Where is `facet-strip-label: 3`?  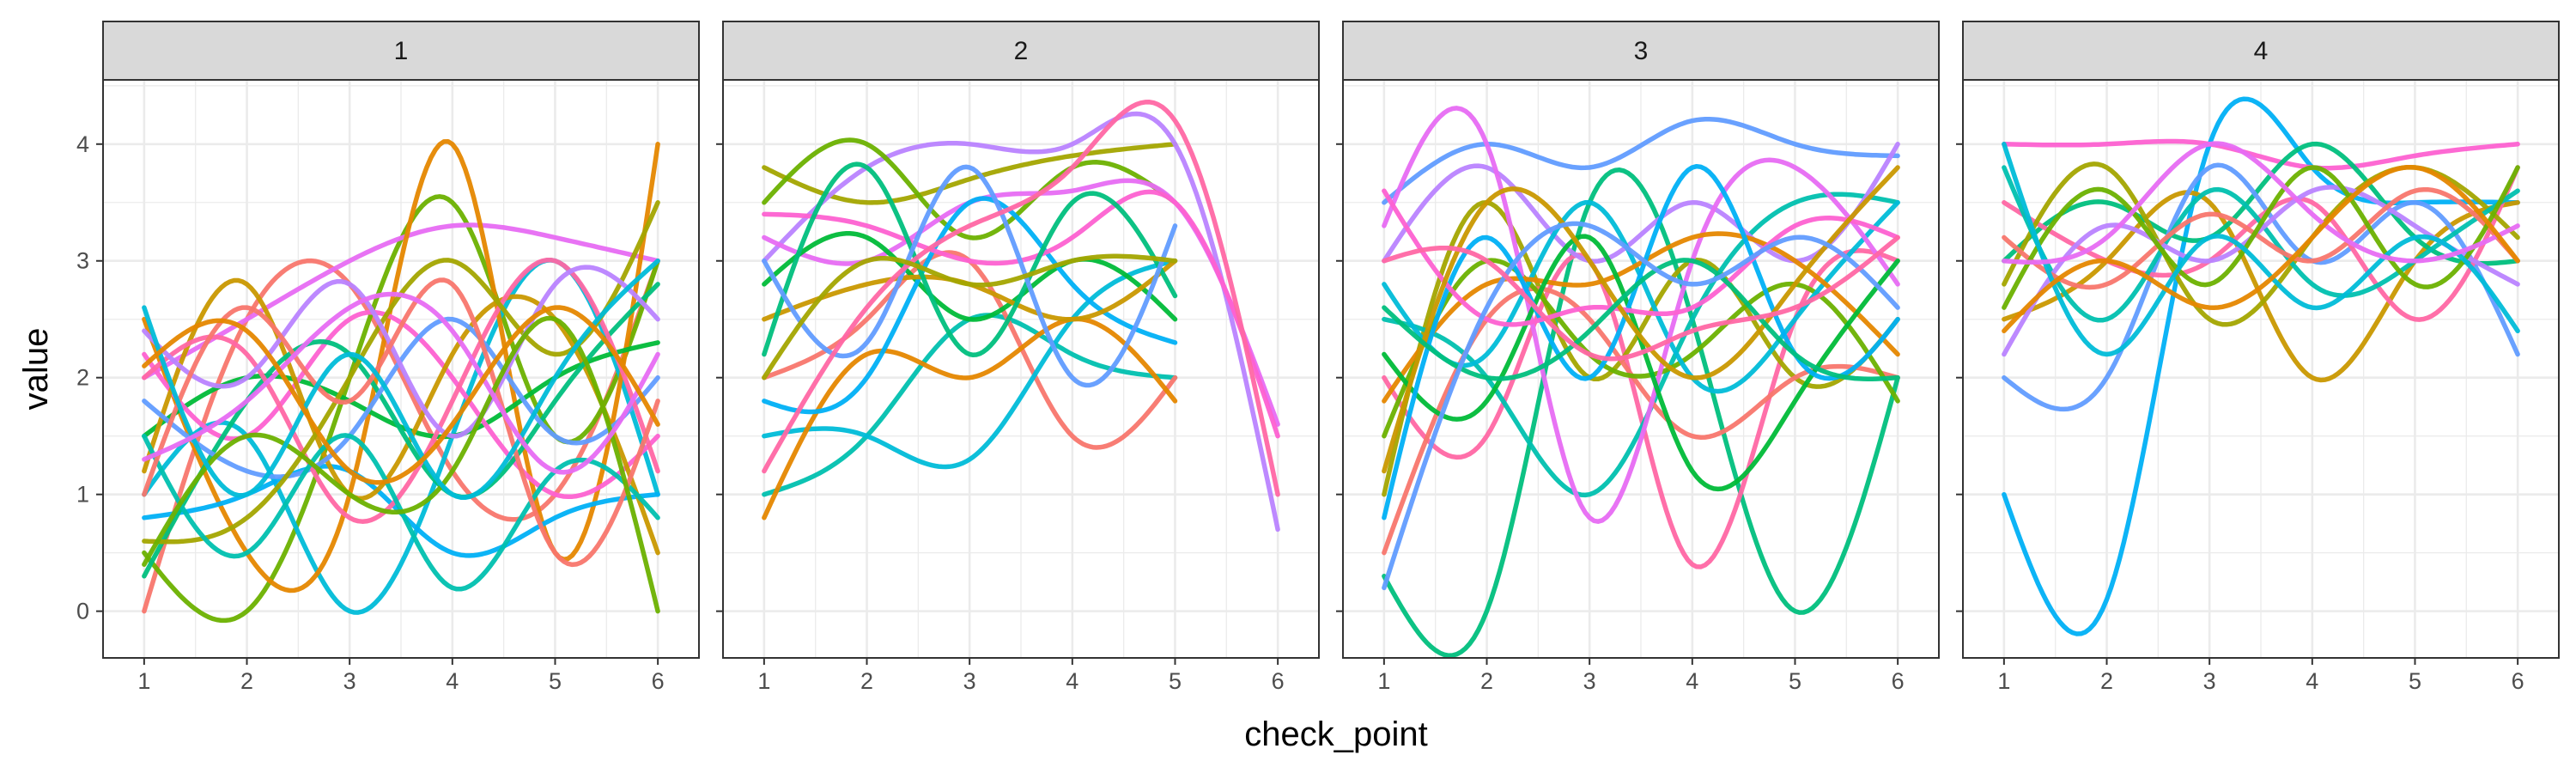
facet-strip-label: 3 is located at coordinates (1642, 51).